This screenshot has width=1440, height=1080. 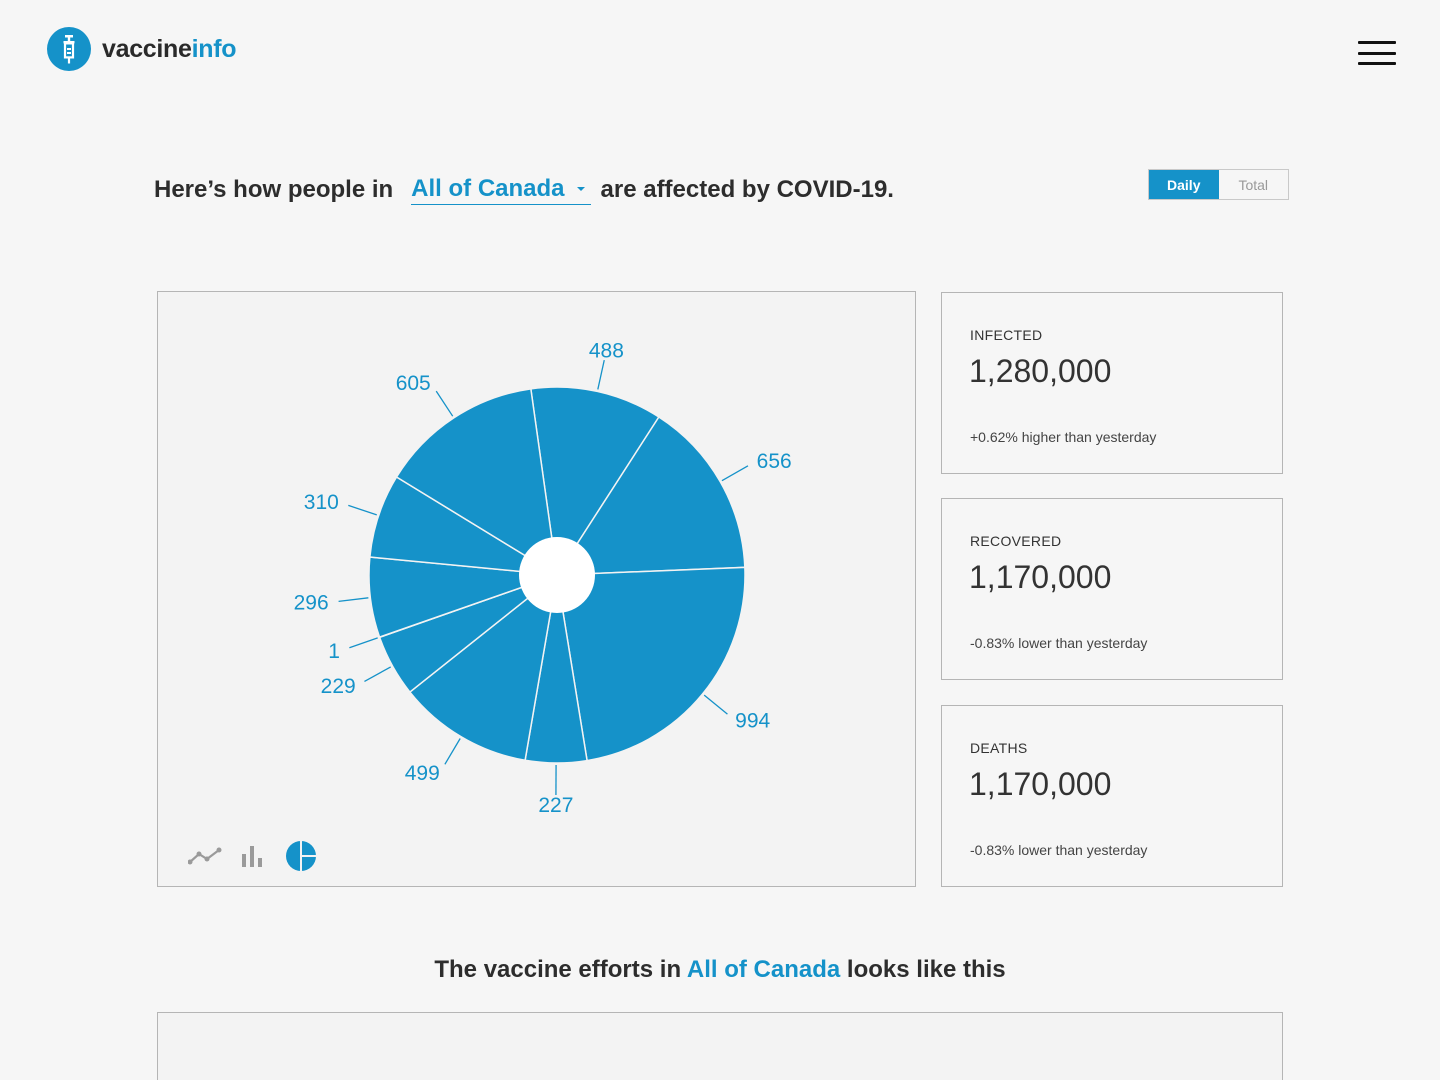 I want to click on headline-prefix: Here’s how people in, so click(x=274, y=189).